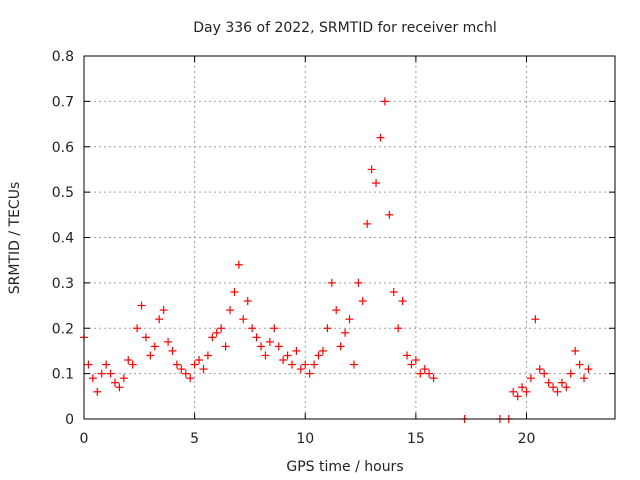 The height and width of the screenshot is (480, 640). What do you see at coordinates (15, 238) in the screenshot?
I see `y-axis-label: SRMTID / TECUs` at bounding box center [15, 238].